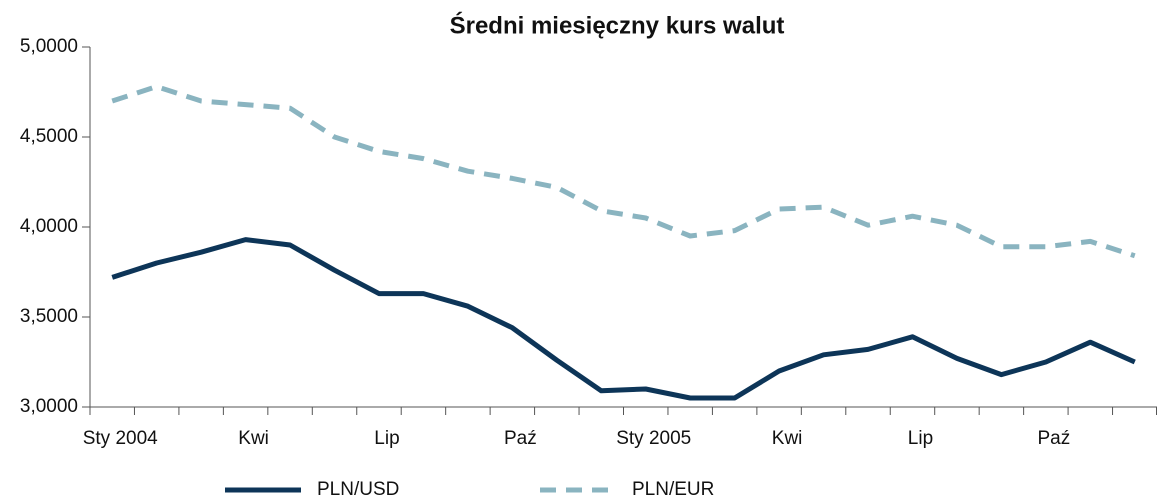 This screenshot has height=500, width=1157. I want to click on y-tick-label: 4,0000, so click(49, 226).